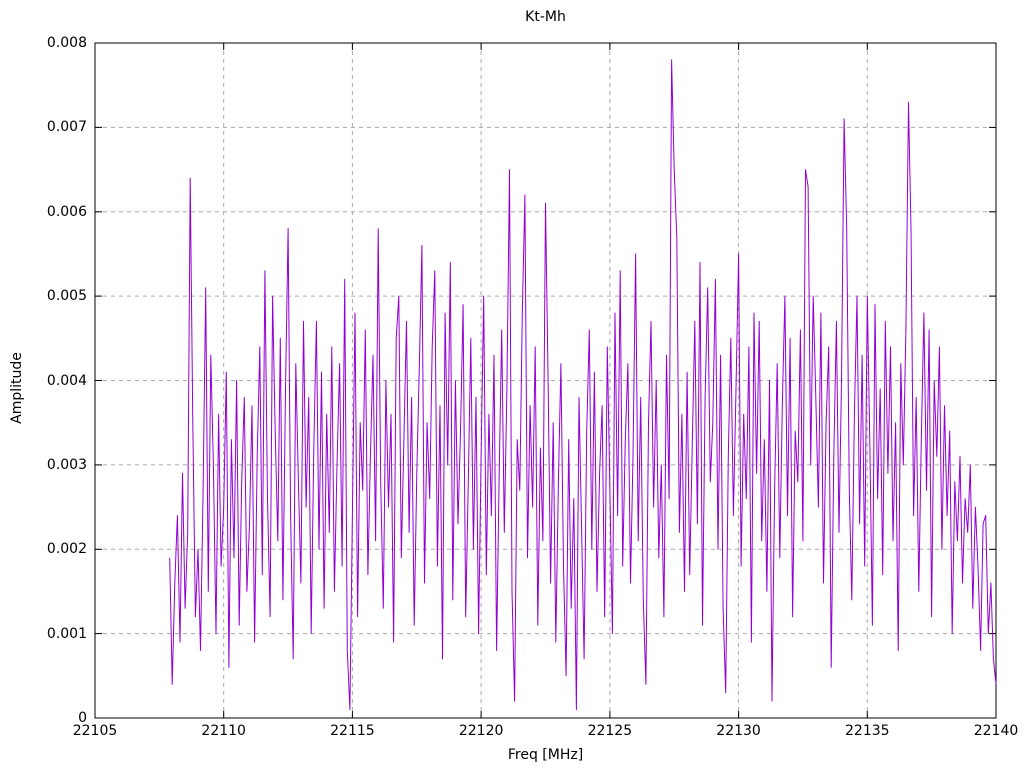 The height and width of the screenshot is (768, 1024). What do you see at coordinates (545, 17) in the screenshot?
I see `chart-title: Kt-Mh` at bounding box center [545, 17].